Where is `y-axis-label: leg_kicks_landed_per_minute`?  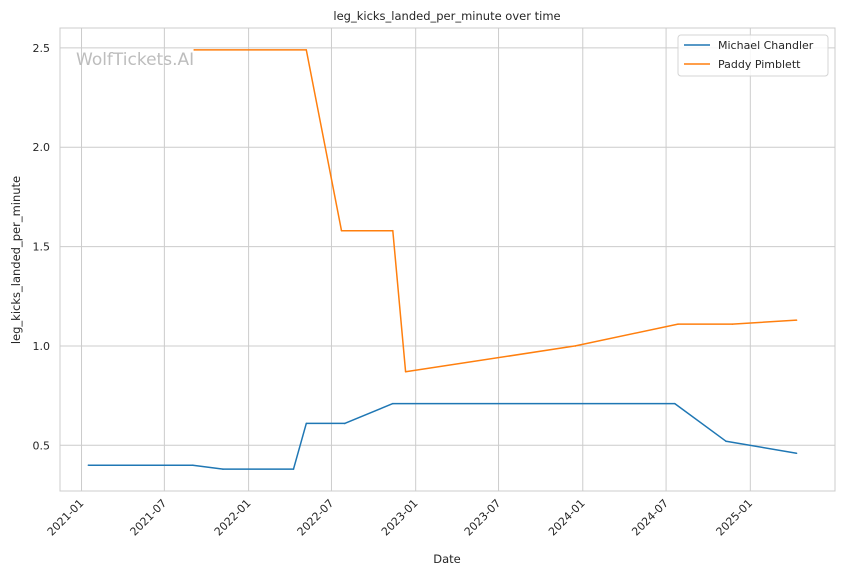 y-axis-label: leg_kicks_landed_per_minute is located at coordinates (16, 260).